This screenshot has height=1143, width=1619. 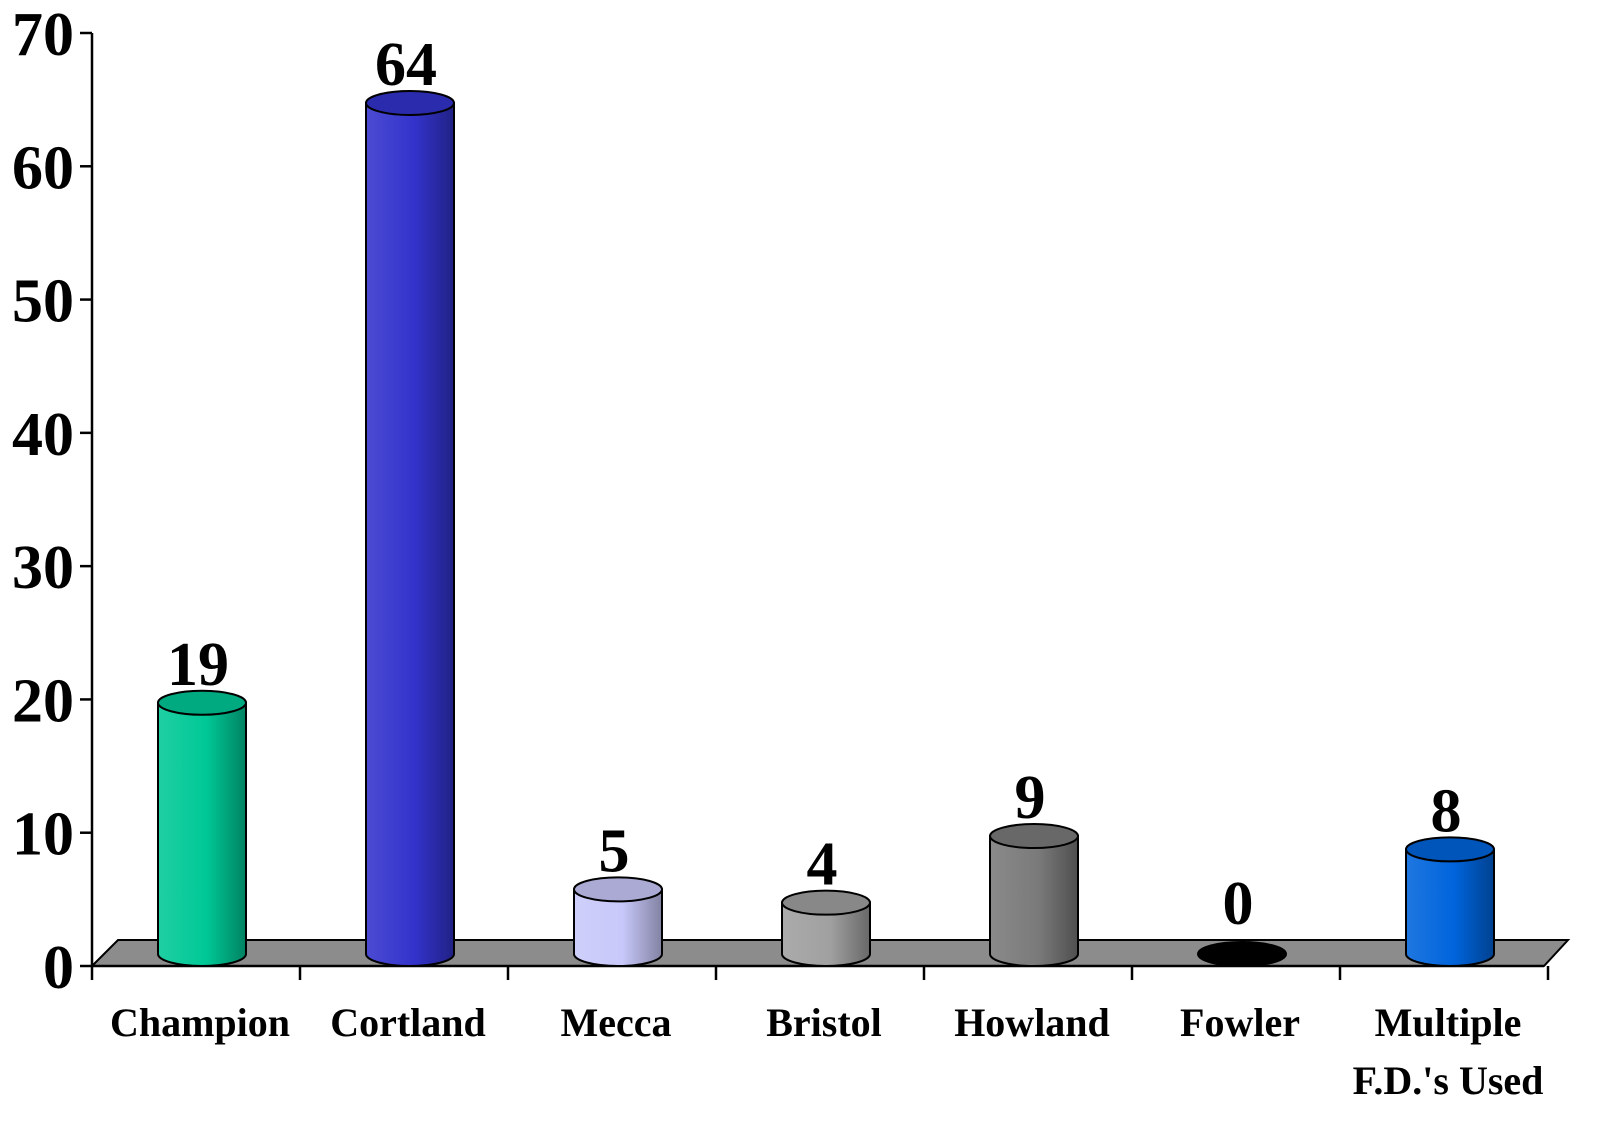 I want to click on data-label-1: 64, so click(x=406, y=65).